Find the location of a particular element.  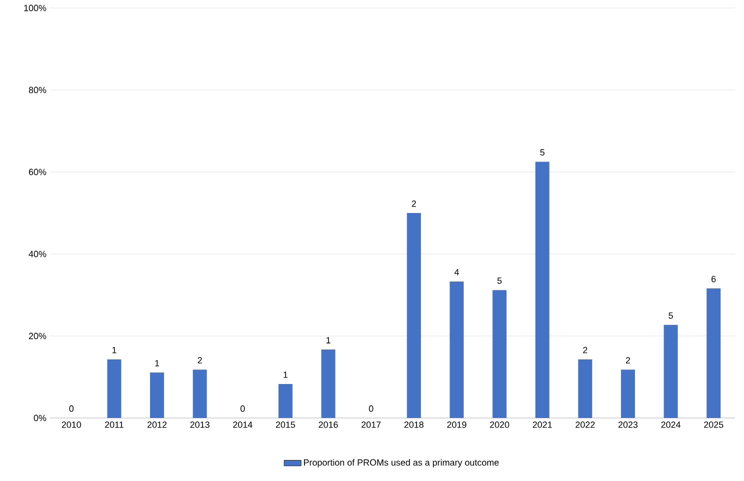

annotation: 6 is located at coordinates (714, 279).